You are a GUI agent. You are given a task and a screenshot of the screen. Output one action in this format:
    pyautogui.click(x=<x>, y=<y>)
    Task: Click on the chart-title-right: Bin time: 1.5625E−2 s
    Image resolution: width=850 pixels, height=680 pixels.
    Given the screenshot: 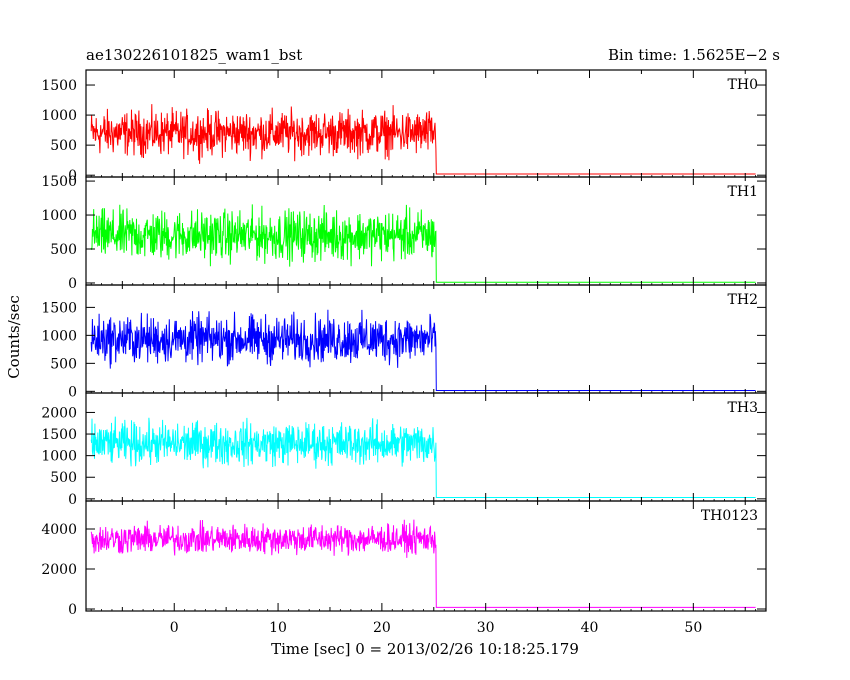 What is the action you would take?
    pyautogui.click(x=694, y=55)
    